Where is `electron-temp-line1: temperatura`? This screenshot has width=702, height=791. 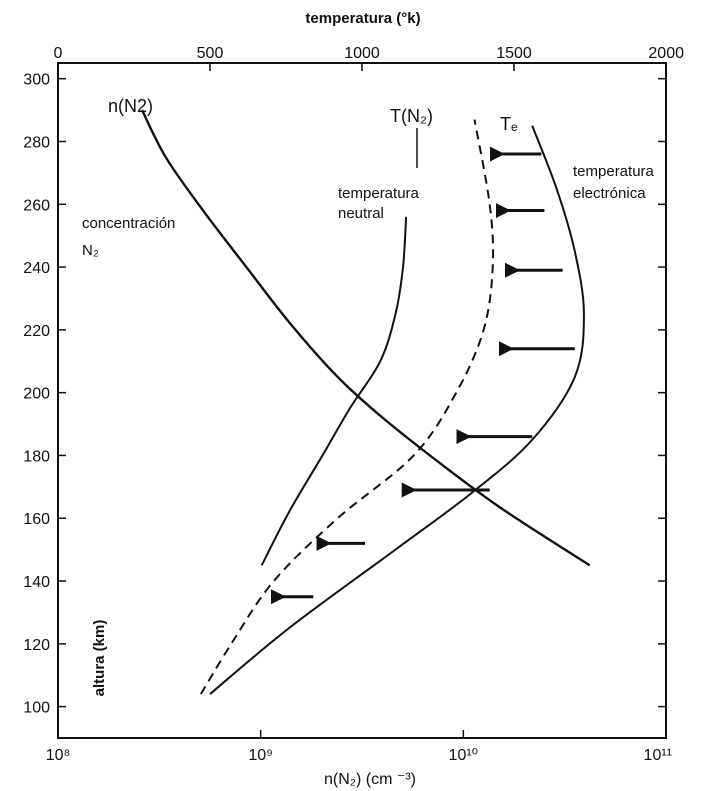 electron-temp-line1: temperatura is located at coordinates (614, 171).